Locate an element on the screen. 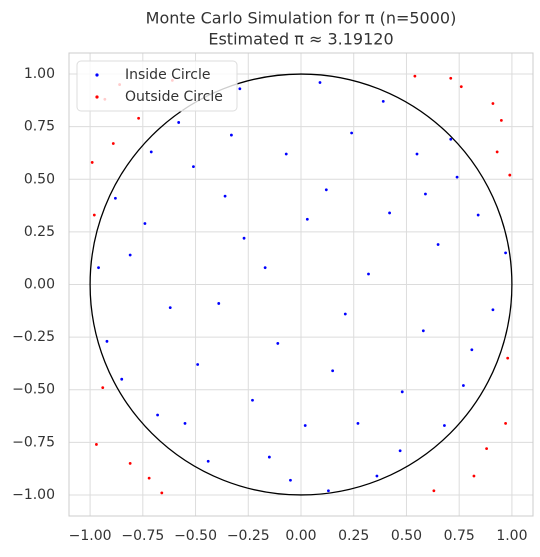 Image resolution: width=540 pixels, height=557 pixels. x-tick-label: 0.75 is located at coordinates (459, 536).